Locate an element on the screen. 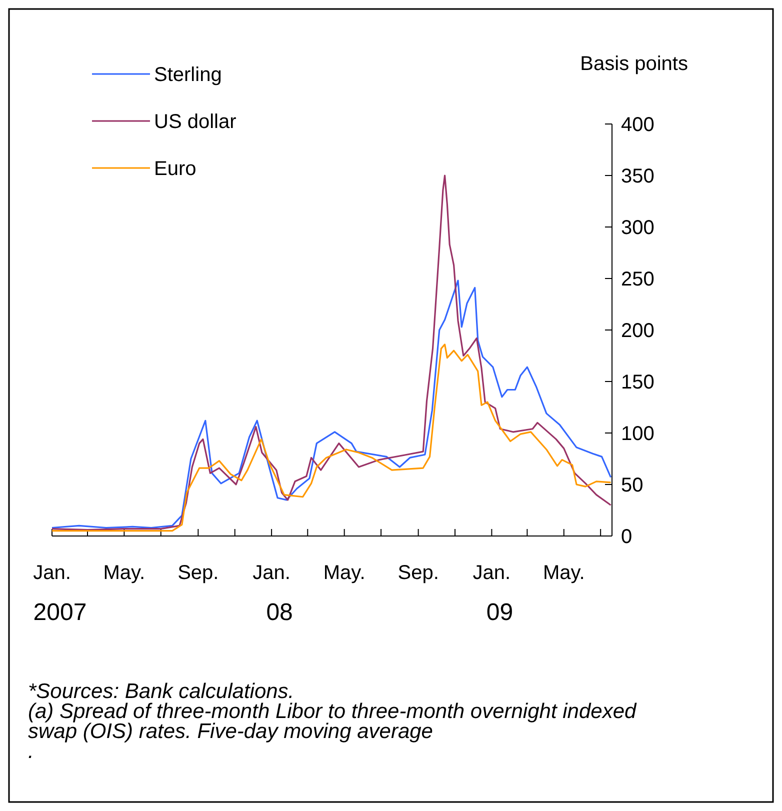  x-tick-label: Jan. 08 is located at coordinates (272, 594).